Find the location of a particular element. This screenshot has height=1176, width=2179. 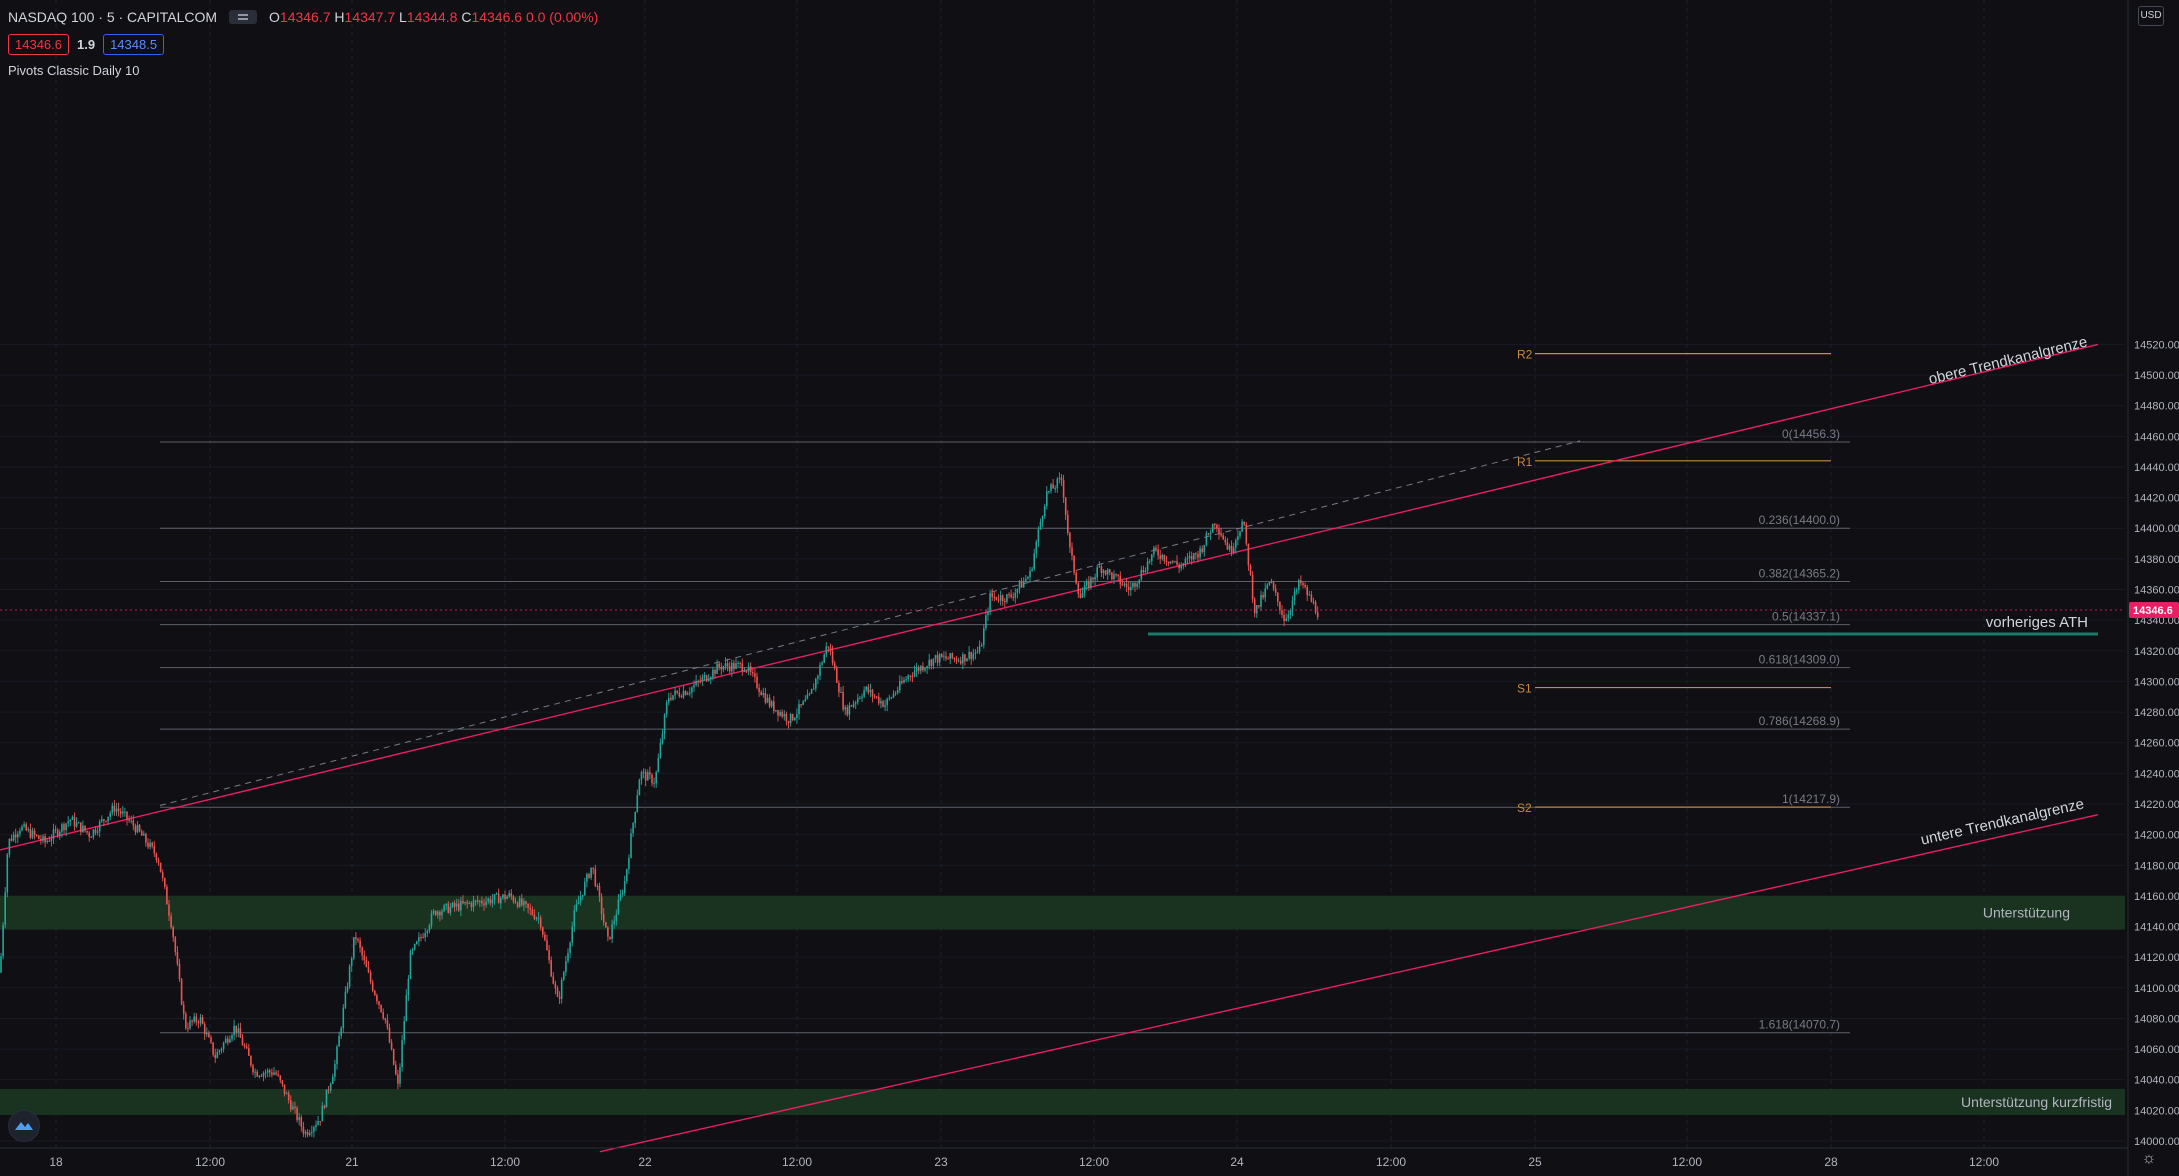

last-price-label: 14346.6 is located at coordinates (2153, 611).